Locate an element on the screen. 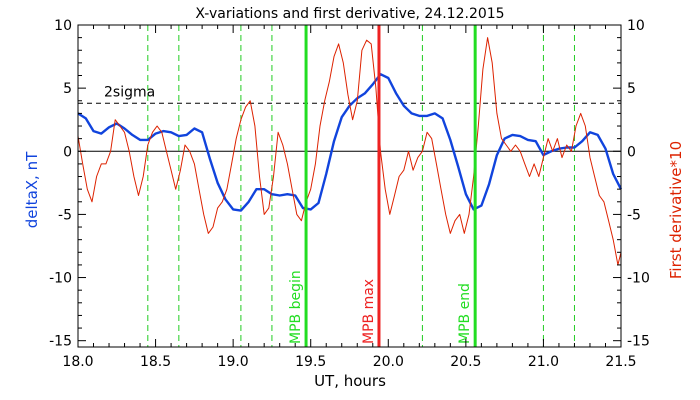 This screenshot has height=400, width=700. x-tick-label: 21.5 is located at coordinates (620, 362).